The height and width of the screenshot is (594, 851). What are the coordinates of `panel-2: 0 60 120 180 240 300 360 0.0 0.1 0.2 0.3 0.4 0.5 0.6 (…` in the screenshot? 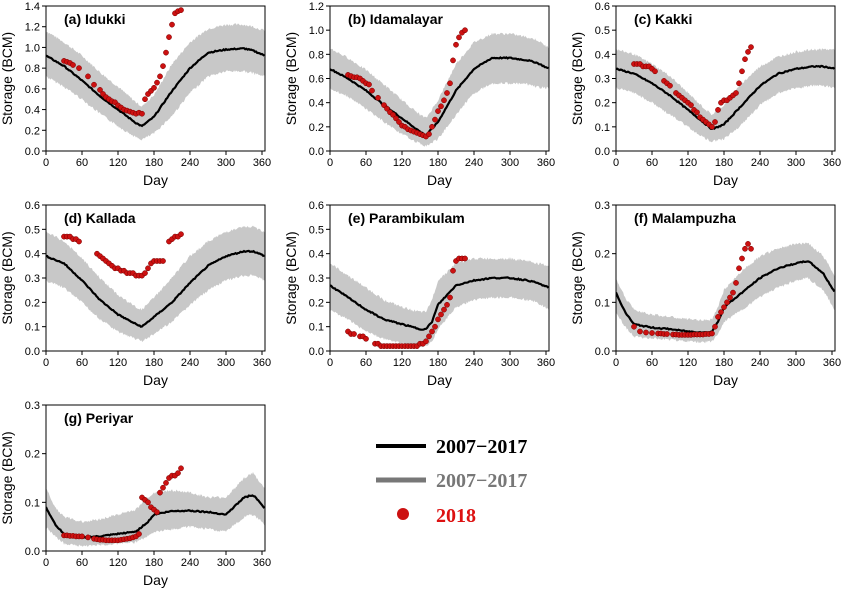 It's located at (705, 94).